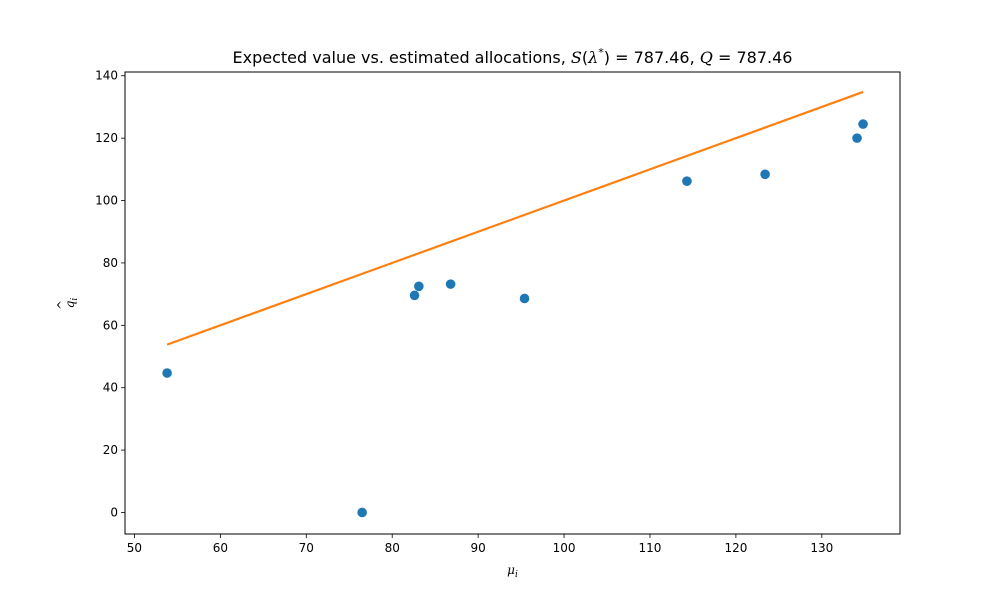 The width and height of the screenshot is (1000, 600). What do you see at coordinates (576, 57) in the screenshot?
I see `title-s-symbol: S` at bounding box center [576, 57].